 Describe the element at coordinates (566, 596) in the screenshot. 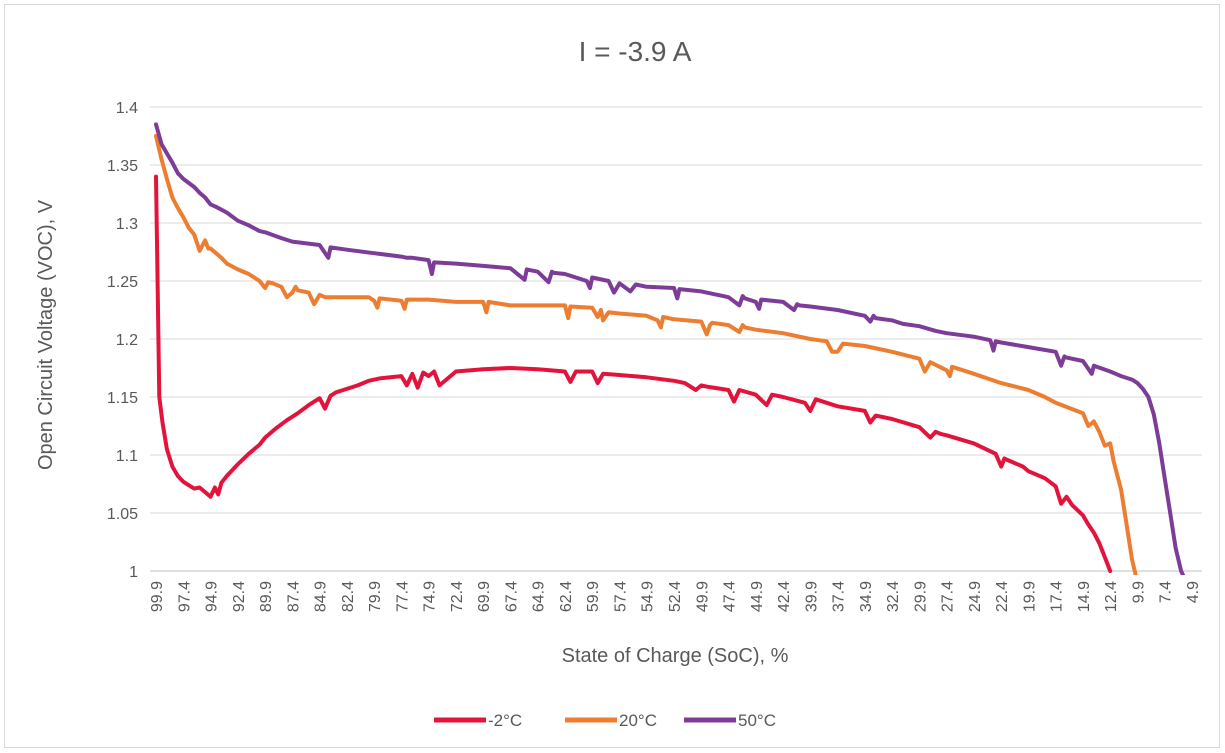

I see `x-tick-label: 62.4` at that location.